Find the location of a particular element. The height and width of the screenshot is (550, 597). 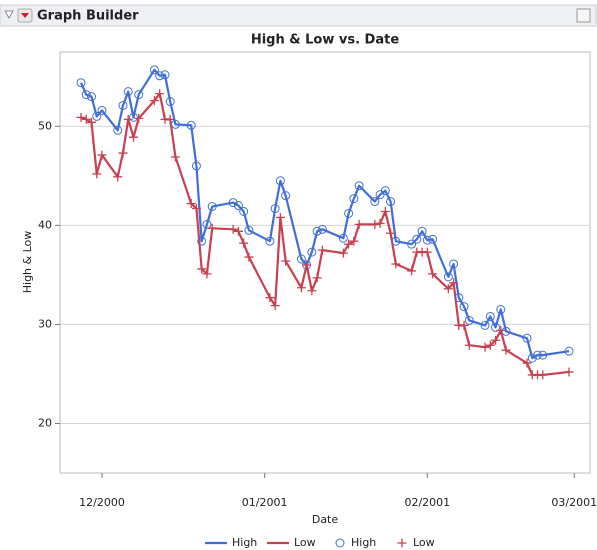

y-tick-label: 30 is located at coordinates (45, 323).